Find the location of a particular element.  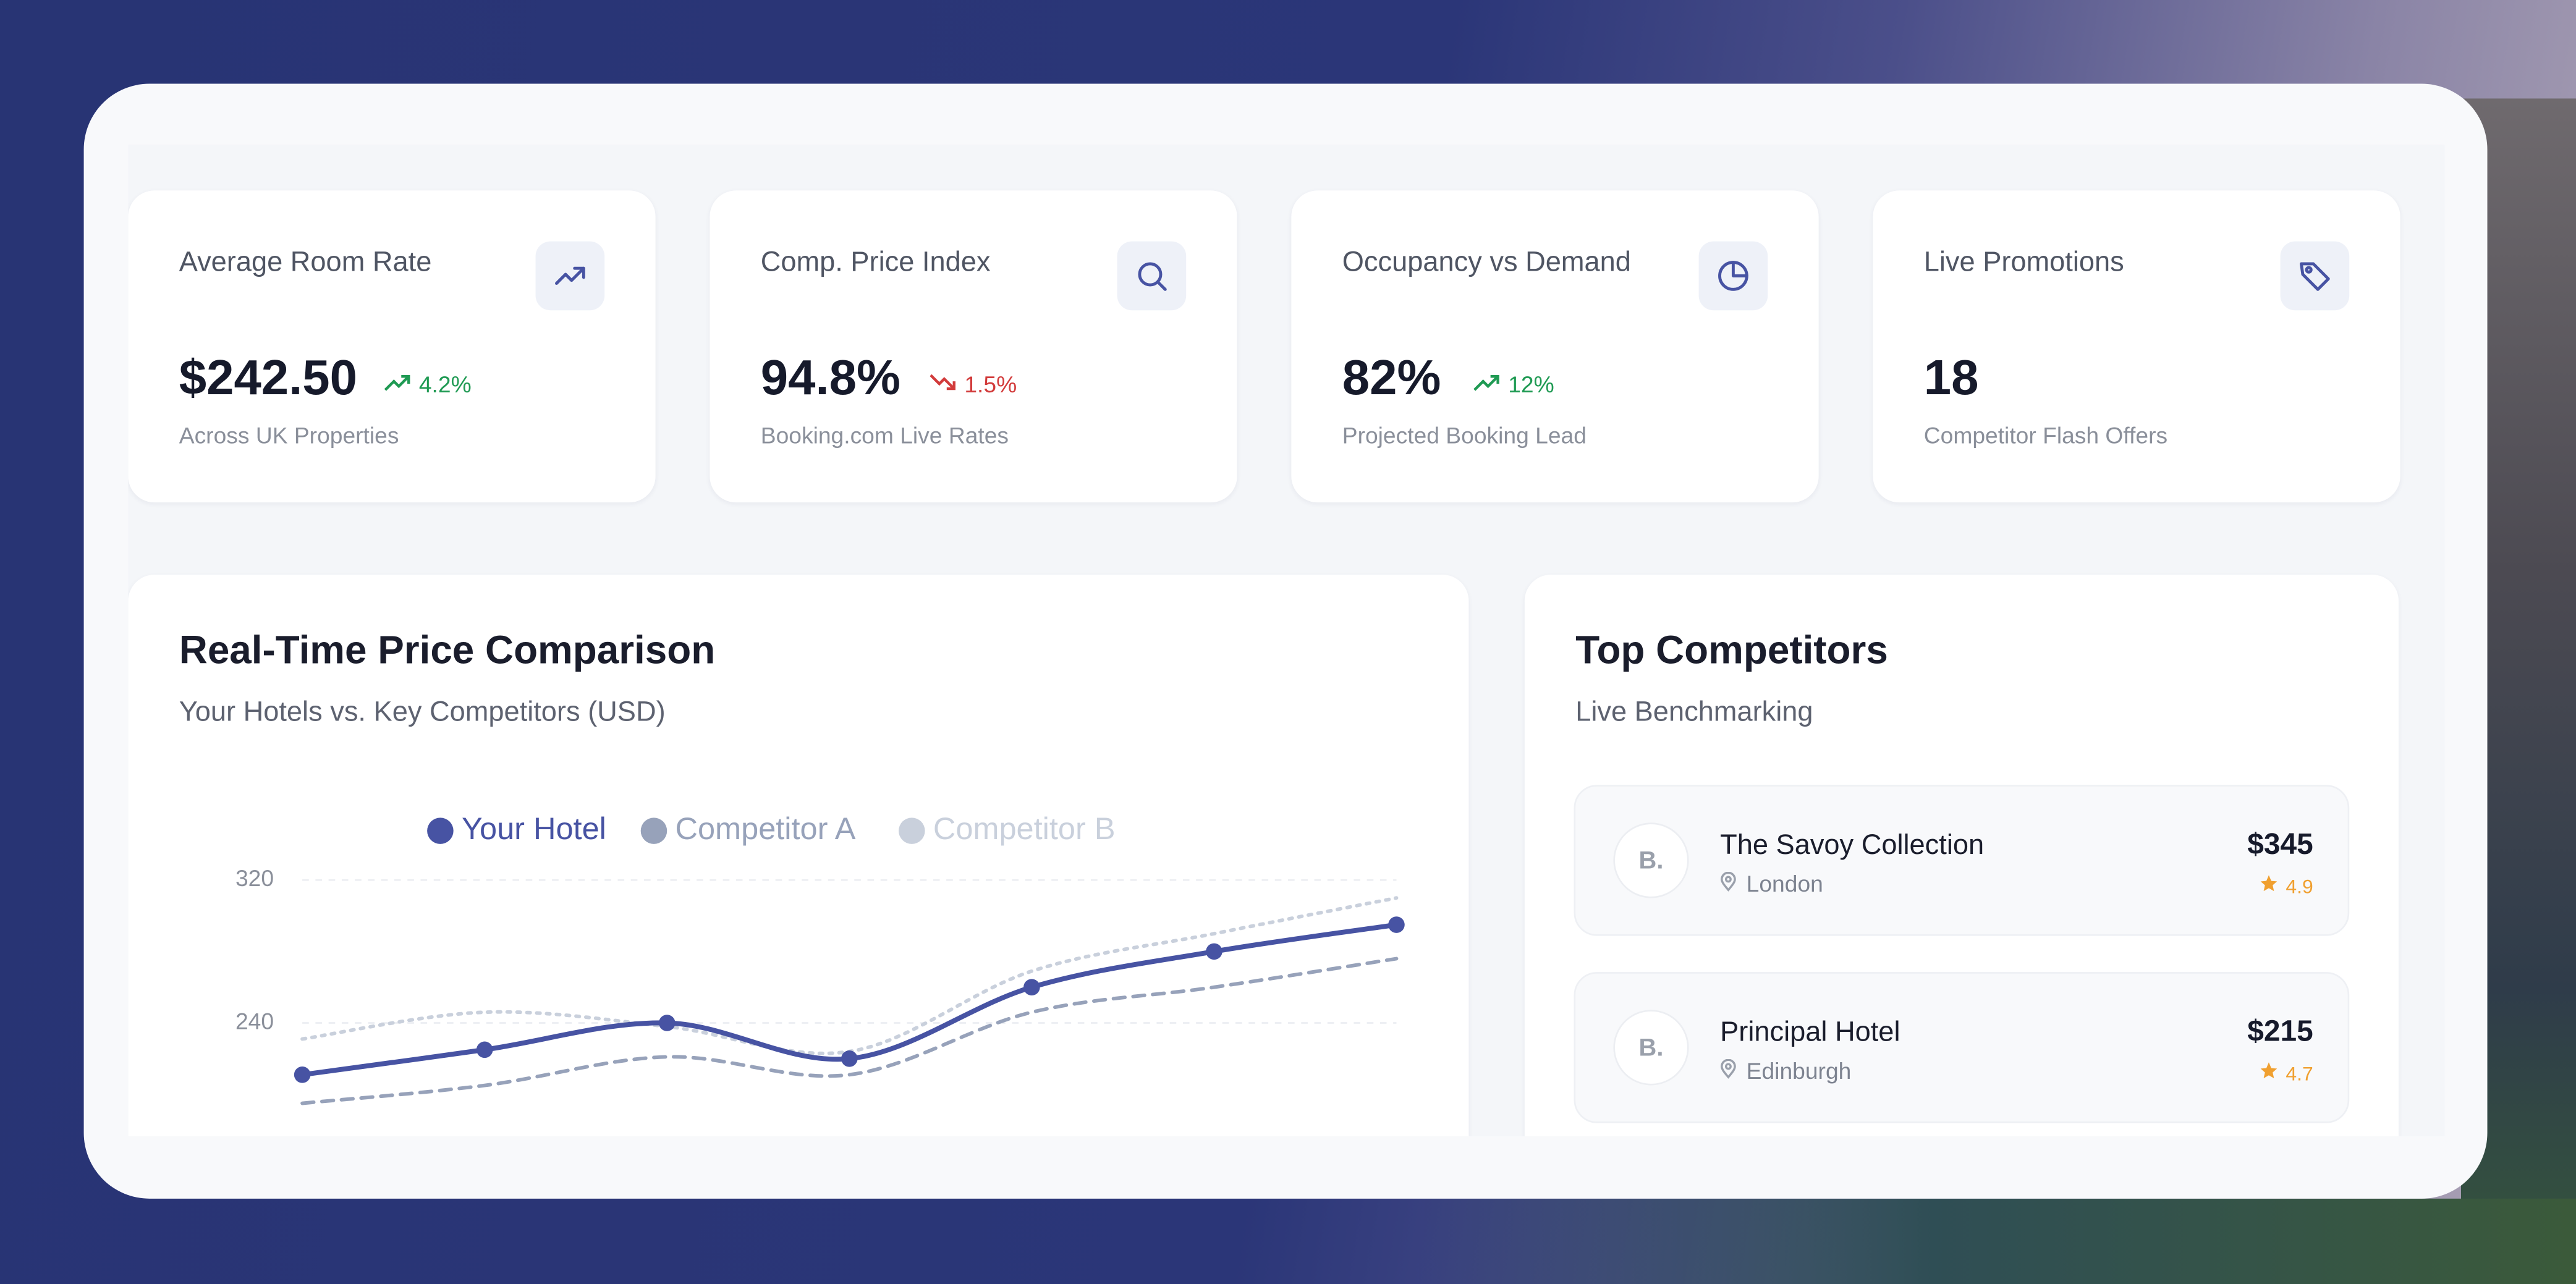

chart-title: Real-Time Price Comparison is located at coordinates (447, 651).